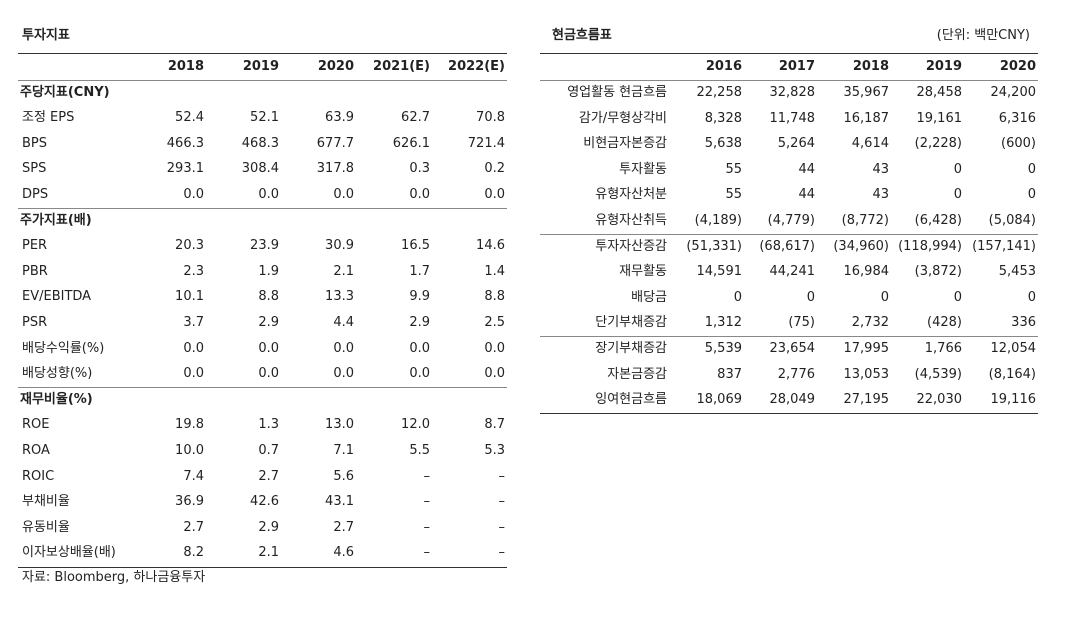 Image resolution: width=1084 pixels, height=631 pixels. What do you see at coordinates (268, 271) in the screenshot?
I see `cell: 1.9` at bounding box center [268, 271].